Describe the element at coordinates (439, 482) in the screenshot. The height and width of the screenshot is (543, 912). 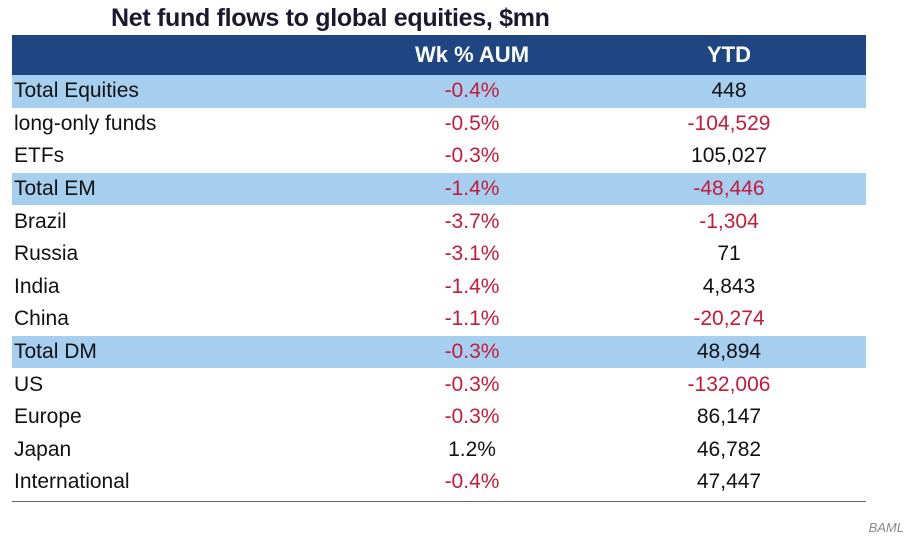
I see `table-row: International -0.4% 47,447` at that location.